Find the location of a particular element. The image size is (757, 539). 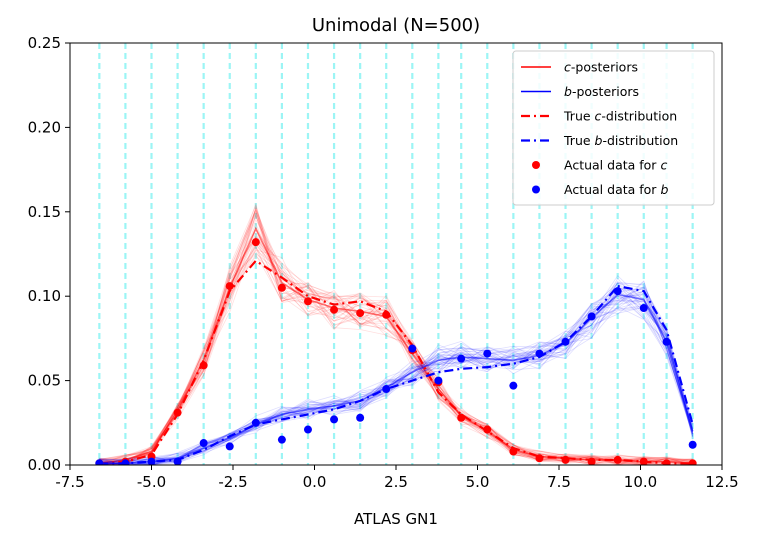

y-tick-label: 0.15 is located at coordinates (44, 212).